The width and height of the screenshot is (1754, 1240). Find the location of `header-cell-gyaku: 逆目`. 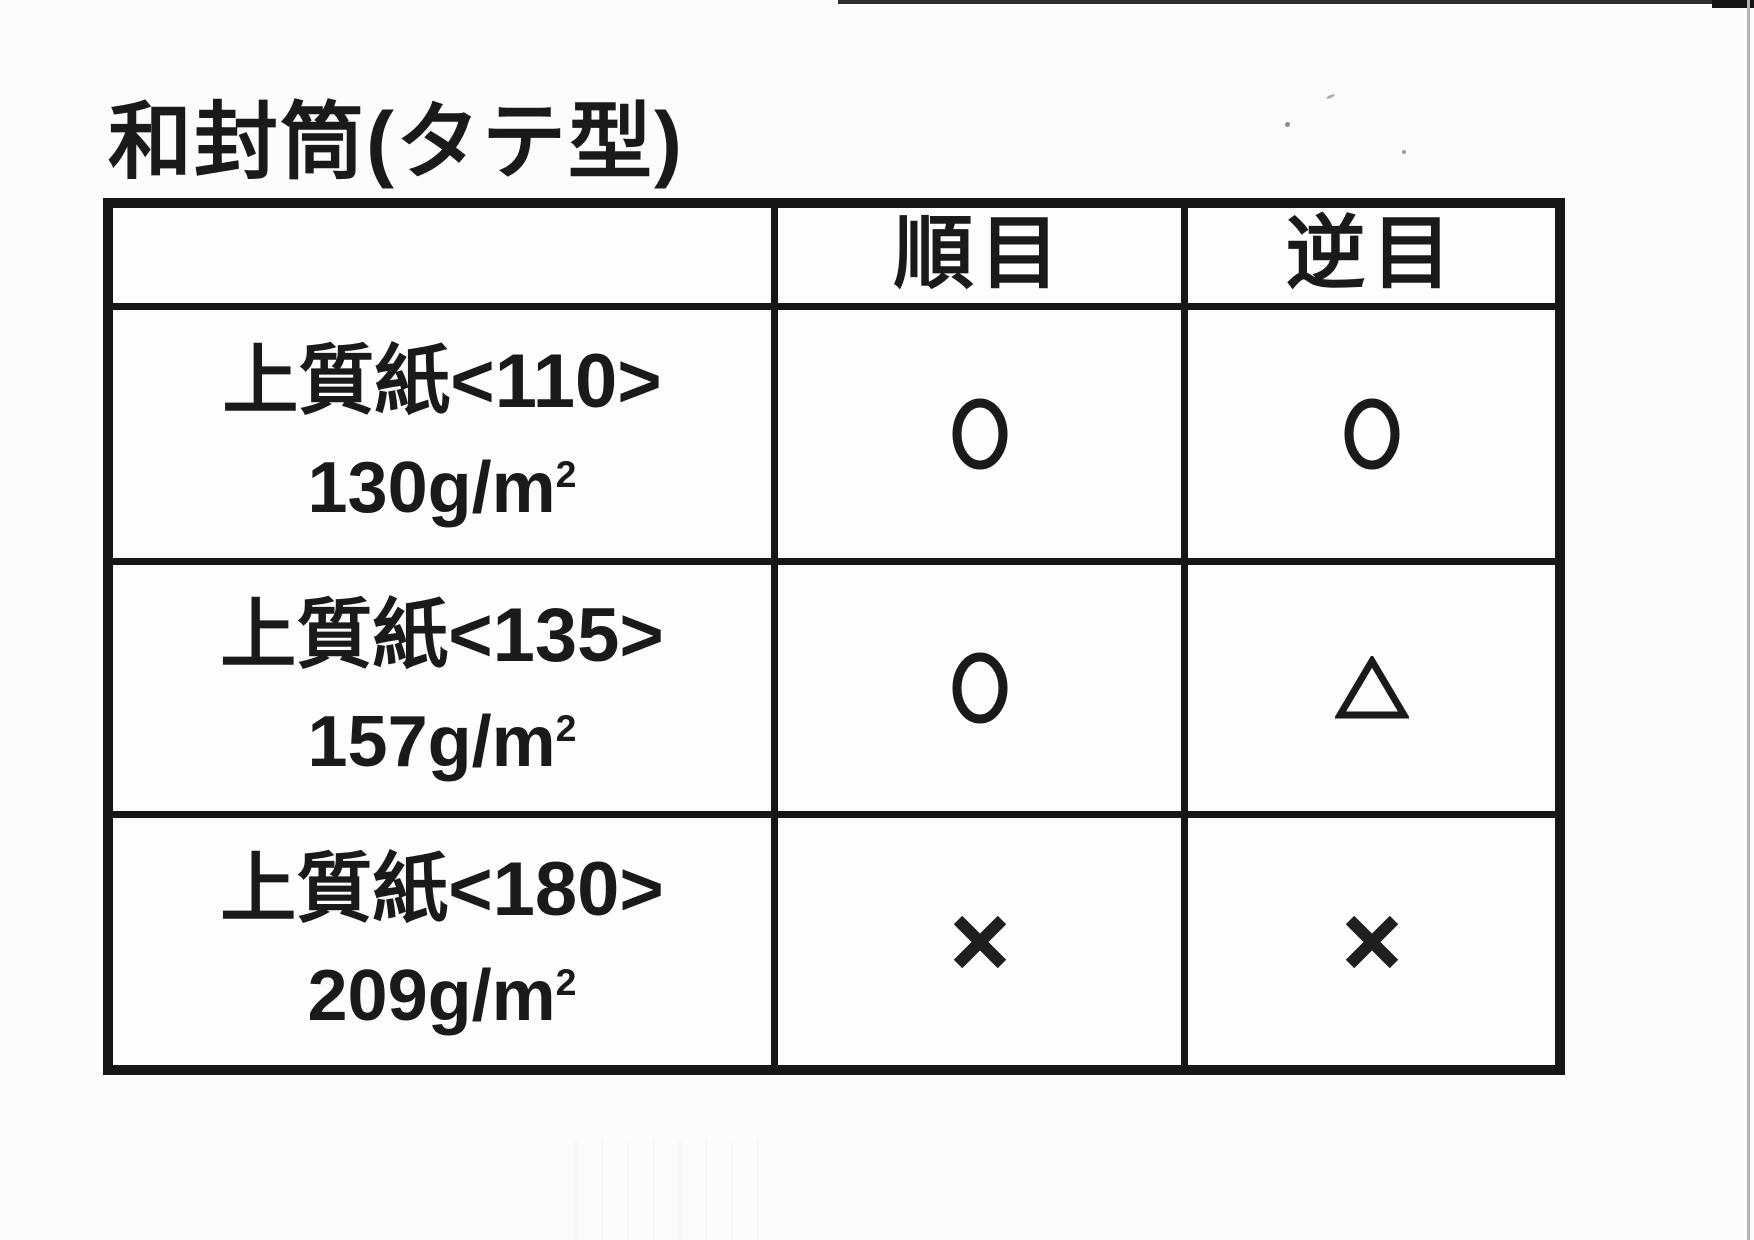

header-cell-gyaku: 逆目 is located at coordinates (1371, 259).